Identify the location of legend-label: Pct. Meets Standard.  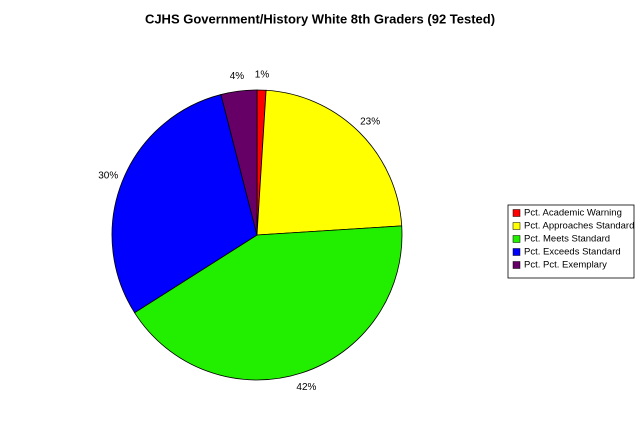
(567, 239).